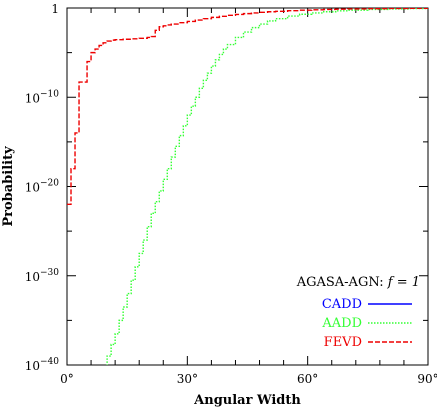 The width and height of the screenshot is (437, 410). What do you see at coordinates (49, 94) in the screenshot?
I see `y-tick-exponent: −10` at bounding box center [49, 94].